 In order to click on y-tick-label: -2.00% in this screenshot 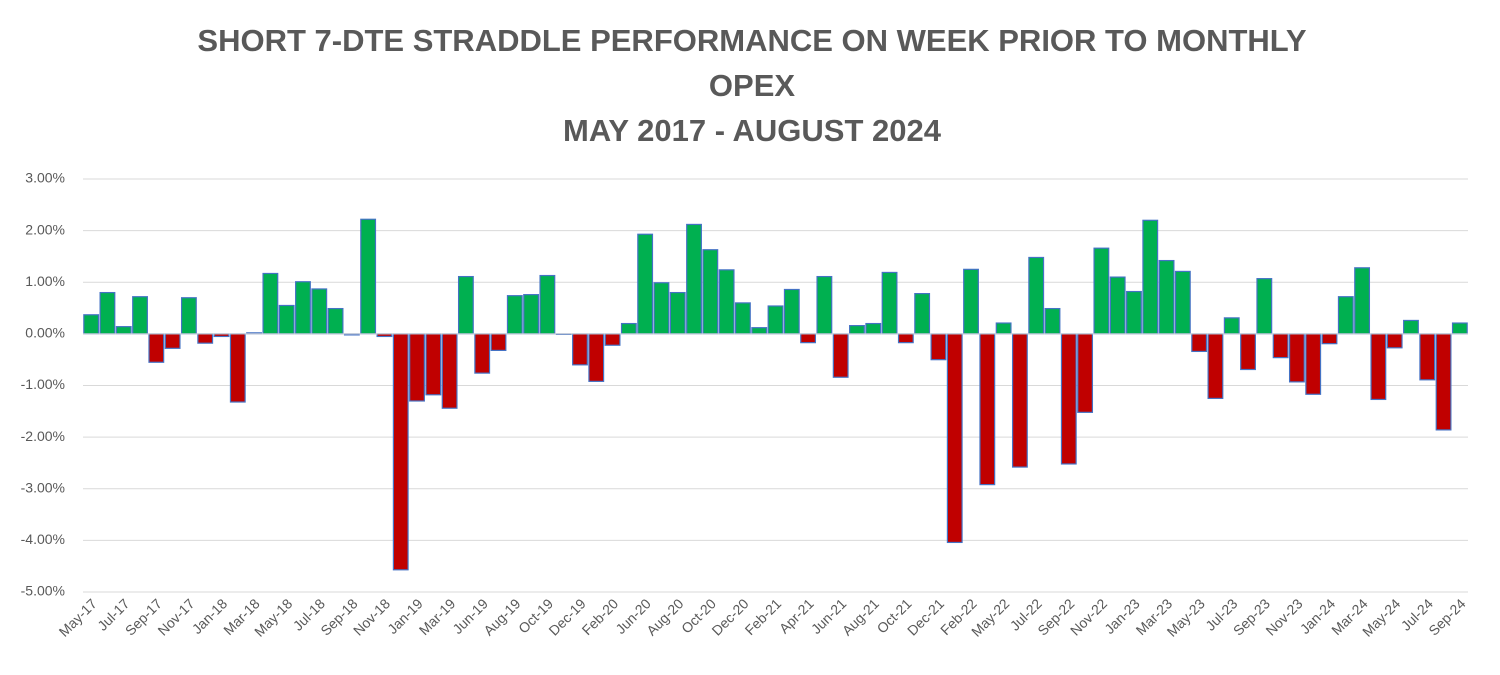, I will do `click(43, 436)`.